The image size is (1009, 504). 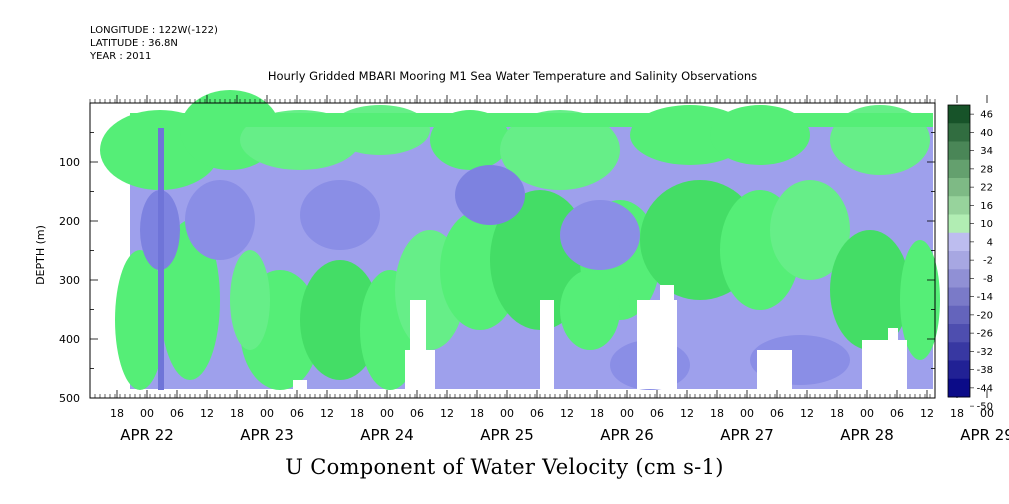 I want to click on colorbar-label: 22, so click(x=986, y=188).